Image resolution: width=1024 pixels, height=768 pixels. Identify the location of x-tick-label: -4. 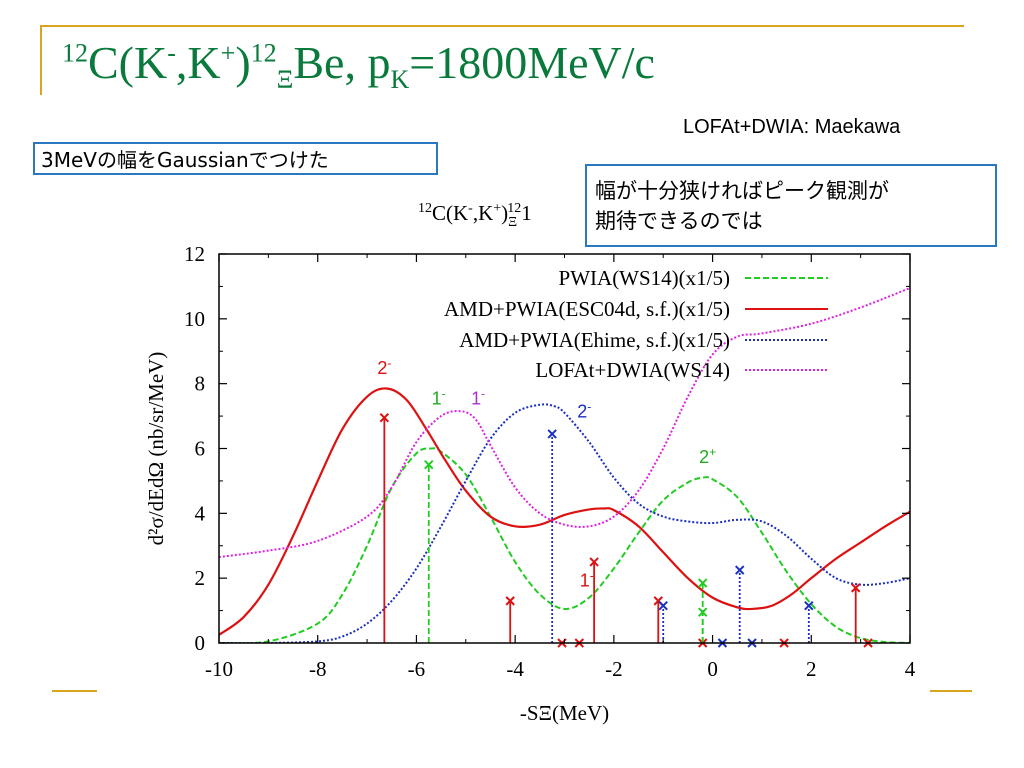
(515, 669).